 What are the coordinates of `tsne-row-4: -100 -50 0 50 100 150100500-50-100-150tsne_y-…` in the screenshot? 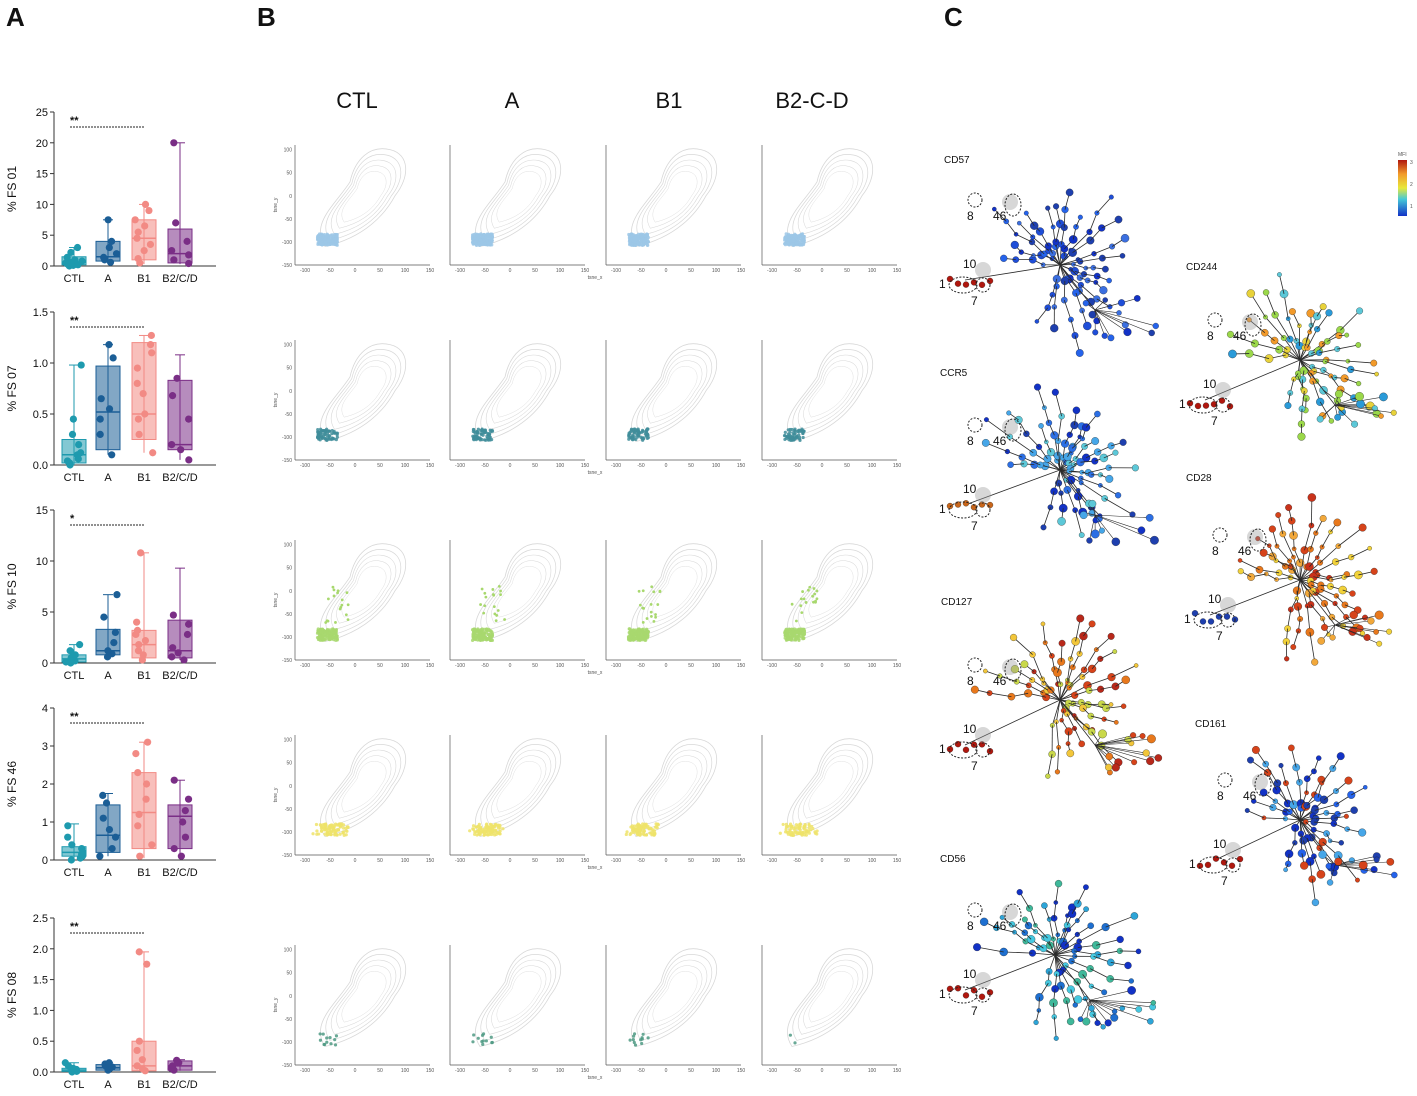 It's located at (587, 803).